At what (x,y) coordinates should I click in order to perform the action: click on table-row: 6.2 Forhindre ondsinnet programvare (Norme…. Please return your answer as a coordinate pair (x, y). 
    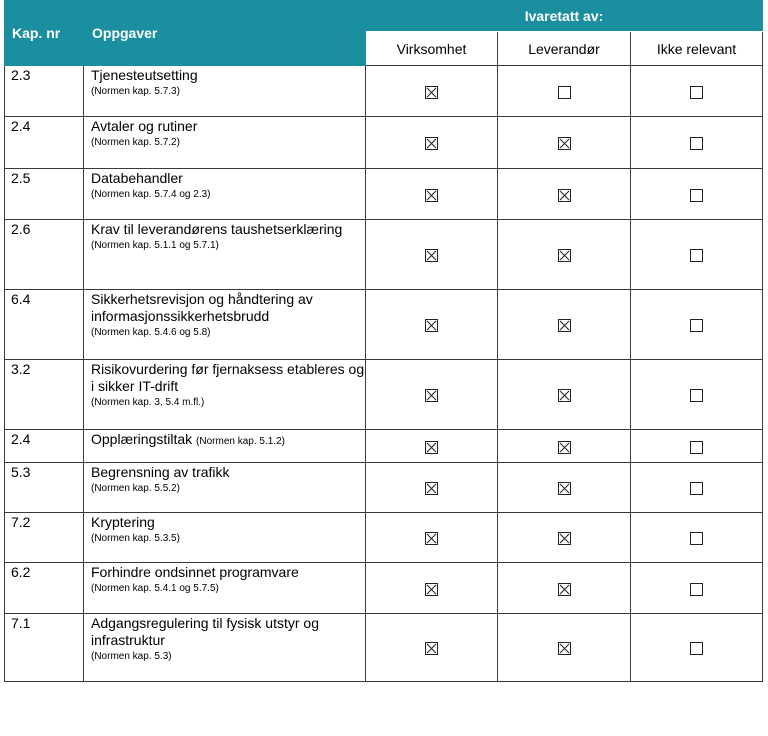
    Looking at the image, I should click on (383, 588).